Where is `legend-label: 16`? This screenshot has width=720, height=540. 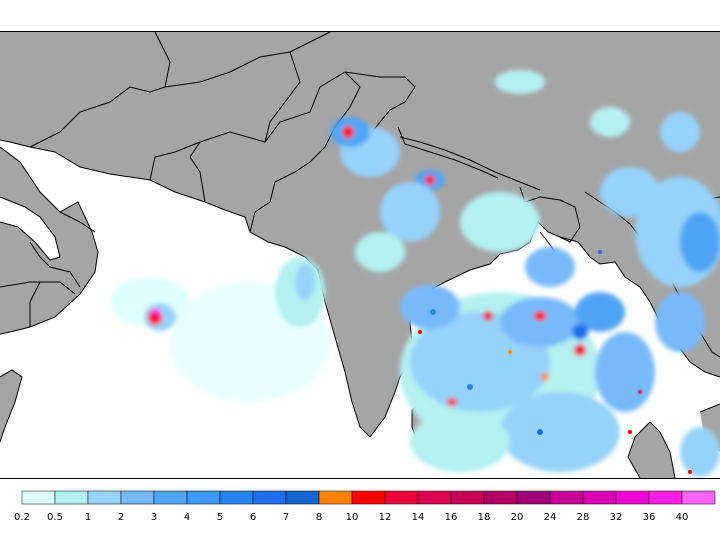 legend-label: 16 is located at coordinates (451, 517).